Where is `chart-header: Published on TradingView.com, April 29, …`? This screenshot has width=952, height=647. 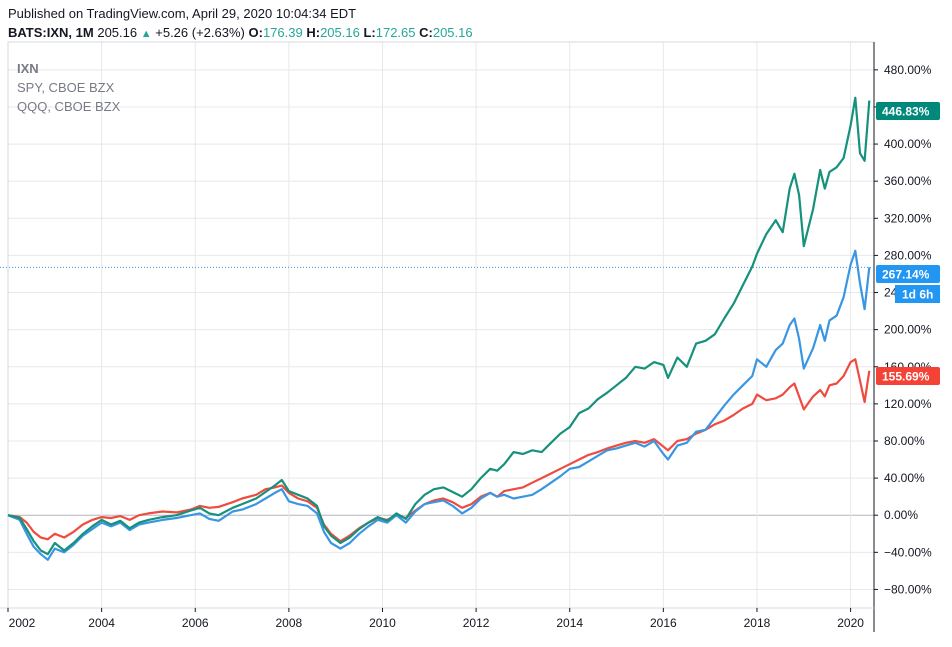 chart-header: Published on TradingView.com, April 29, … is located at coordinates (458, 24).